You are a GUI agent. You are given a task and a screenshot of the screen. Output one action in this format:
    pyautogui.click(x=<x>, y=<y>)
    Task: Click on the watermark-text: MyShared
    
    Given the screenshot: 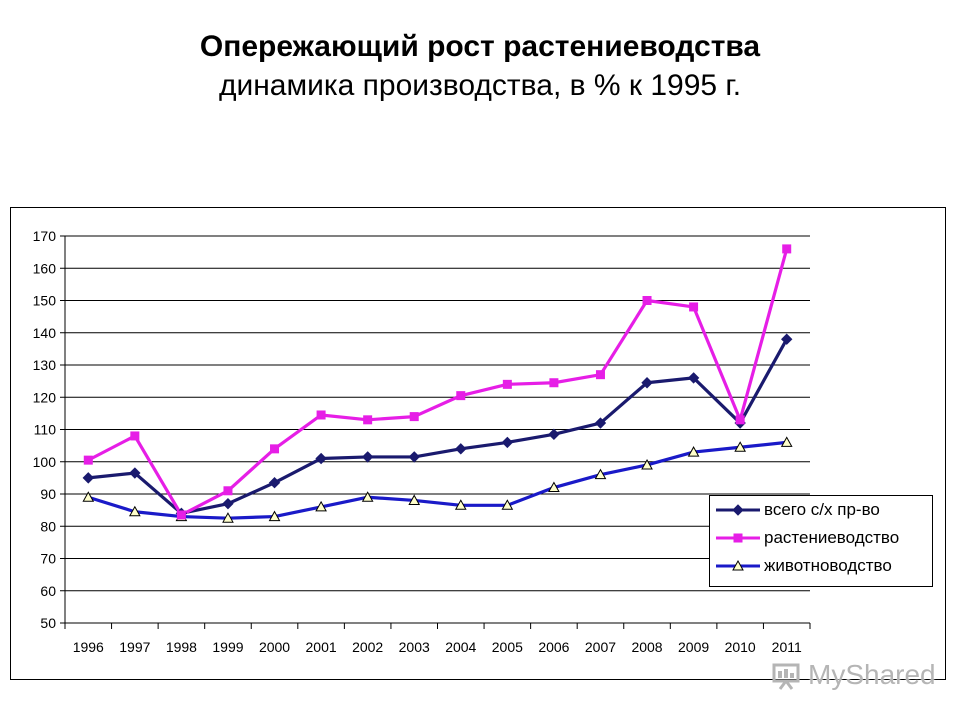 What is the action you would take?
    pyautogui.click(x=872, y=674)
    